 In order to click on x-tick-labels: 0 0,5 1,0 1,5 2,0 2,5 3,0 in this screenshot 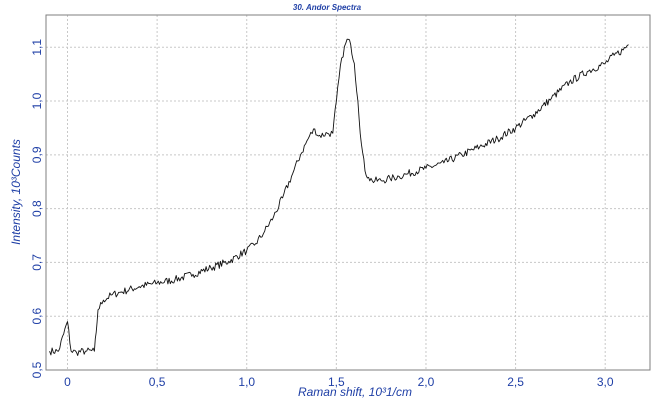, I will do `click(339, 382)`.